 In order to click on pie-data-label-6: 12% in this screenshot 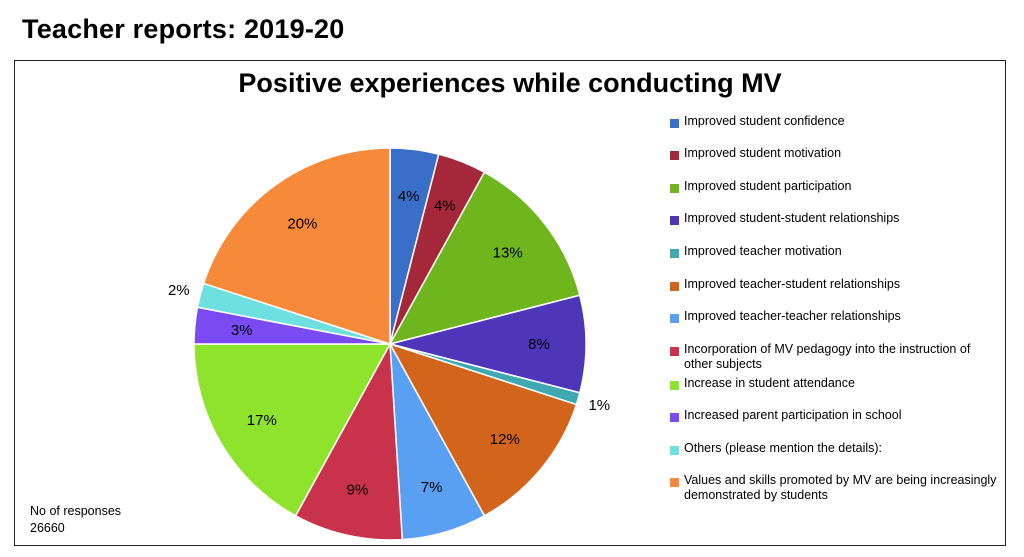, I will do `click(505, 439)`.